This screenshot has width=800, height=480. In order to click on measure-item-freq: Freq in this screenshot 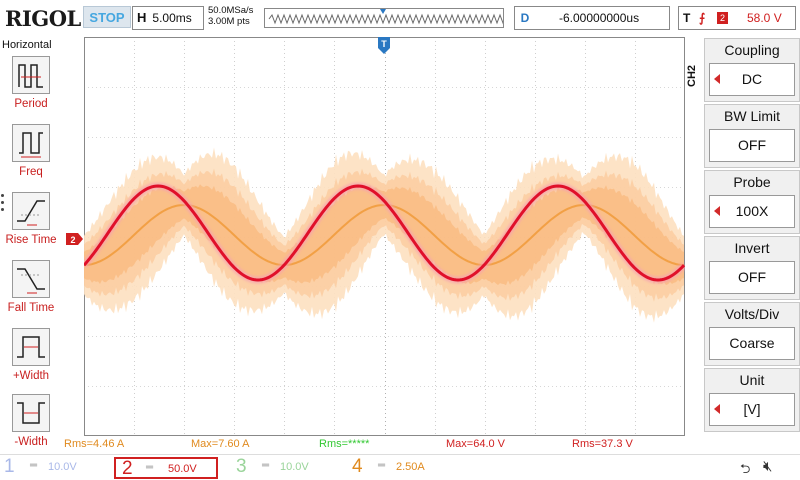, I will do `click(31, 156)`.